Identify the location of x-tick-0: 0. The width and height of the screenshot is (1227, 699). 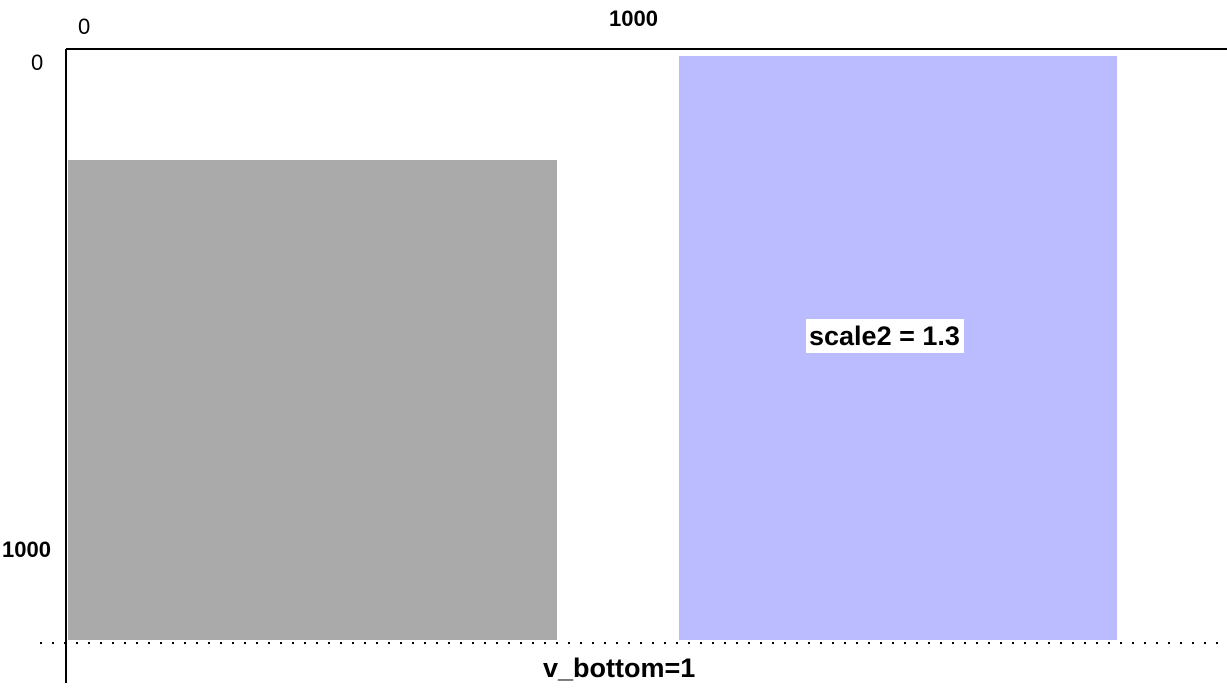
(84, 26).